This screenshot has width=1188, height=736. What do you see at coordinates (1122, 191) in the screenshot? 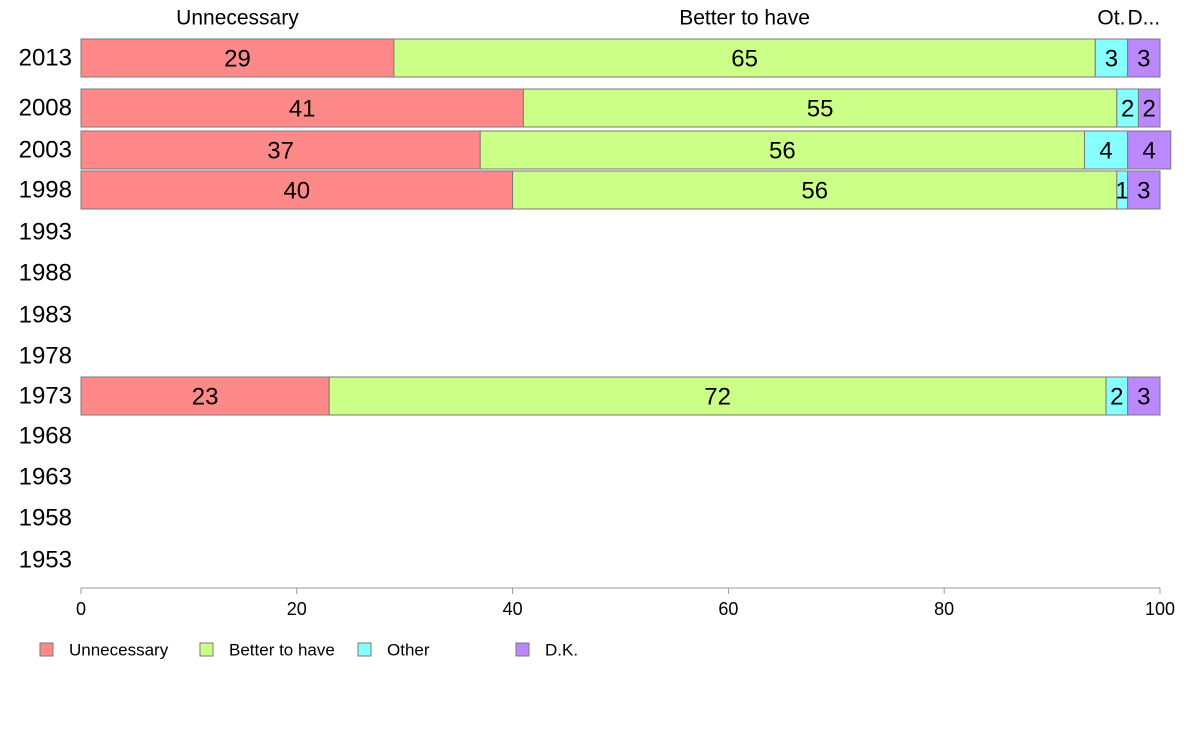
I see `data-label: 1` at bounding box center [1122, 191].